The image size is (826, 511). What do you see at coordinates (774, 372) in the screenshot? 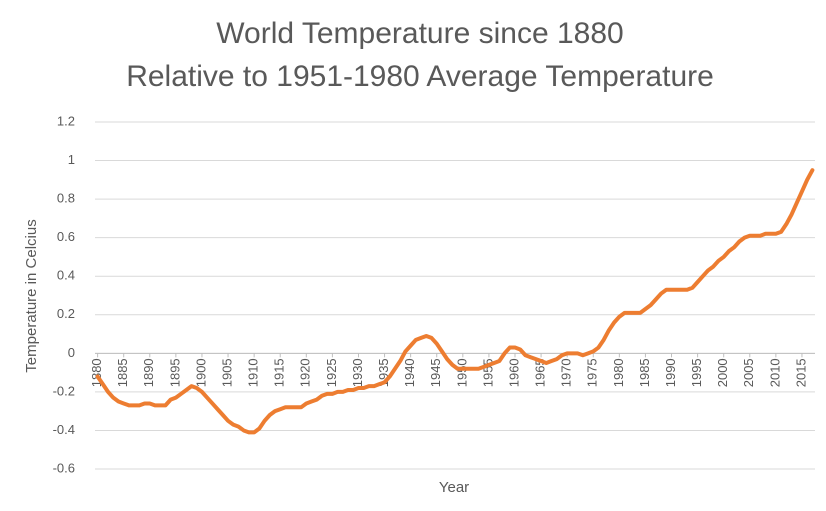
I see `x-tick-label: 2010` at bounding box center [774, 372].